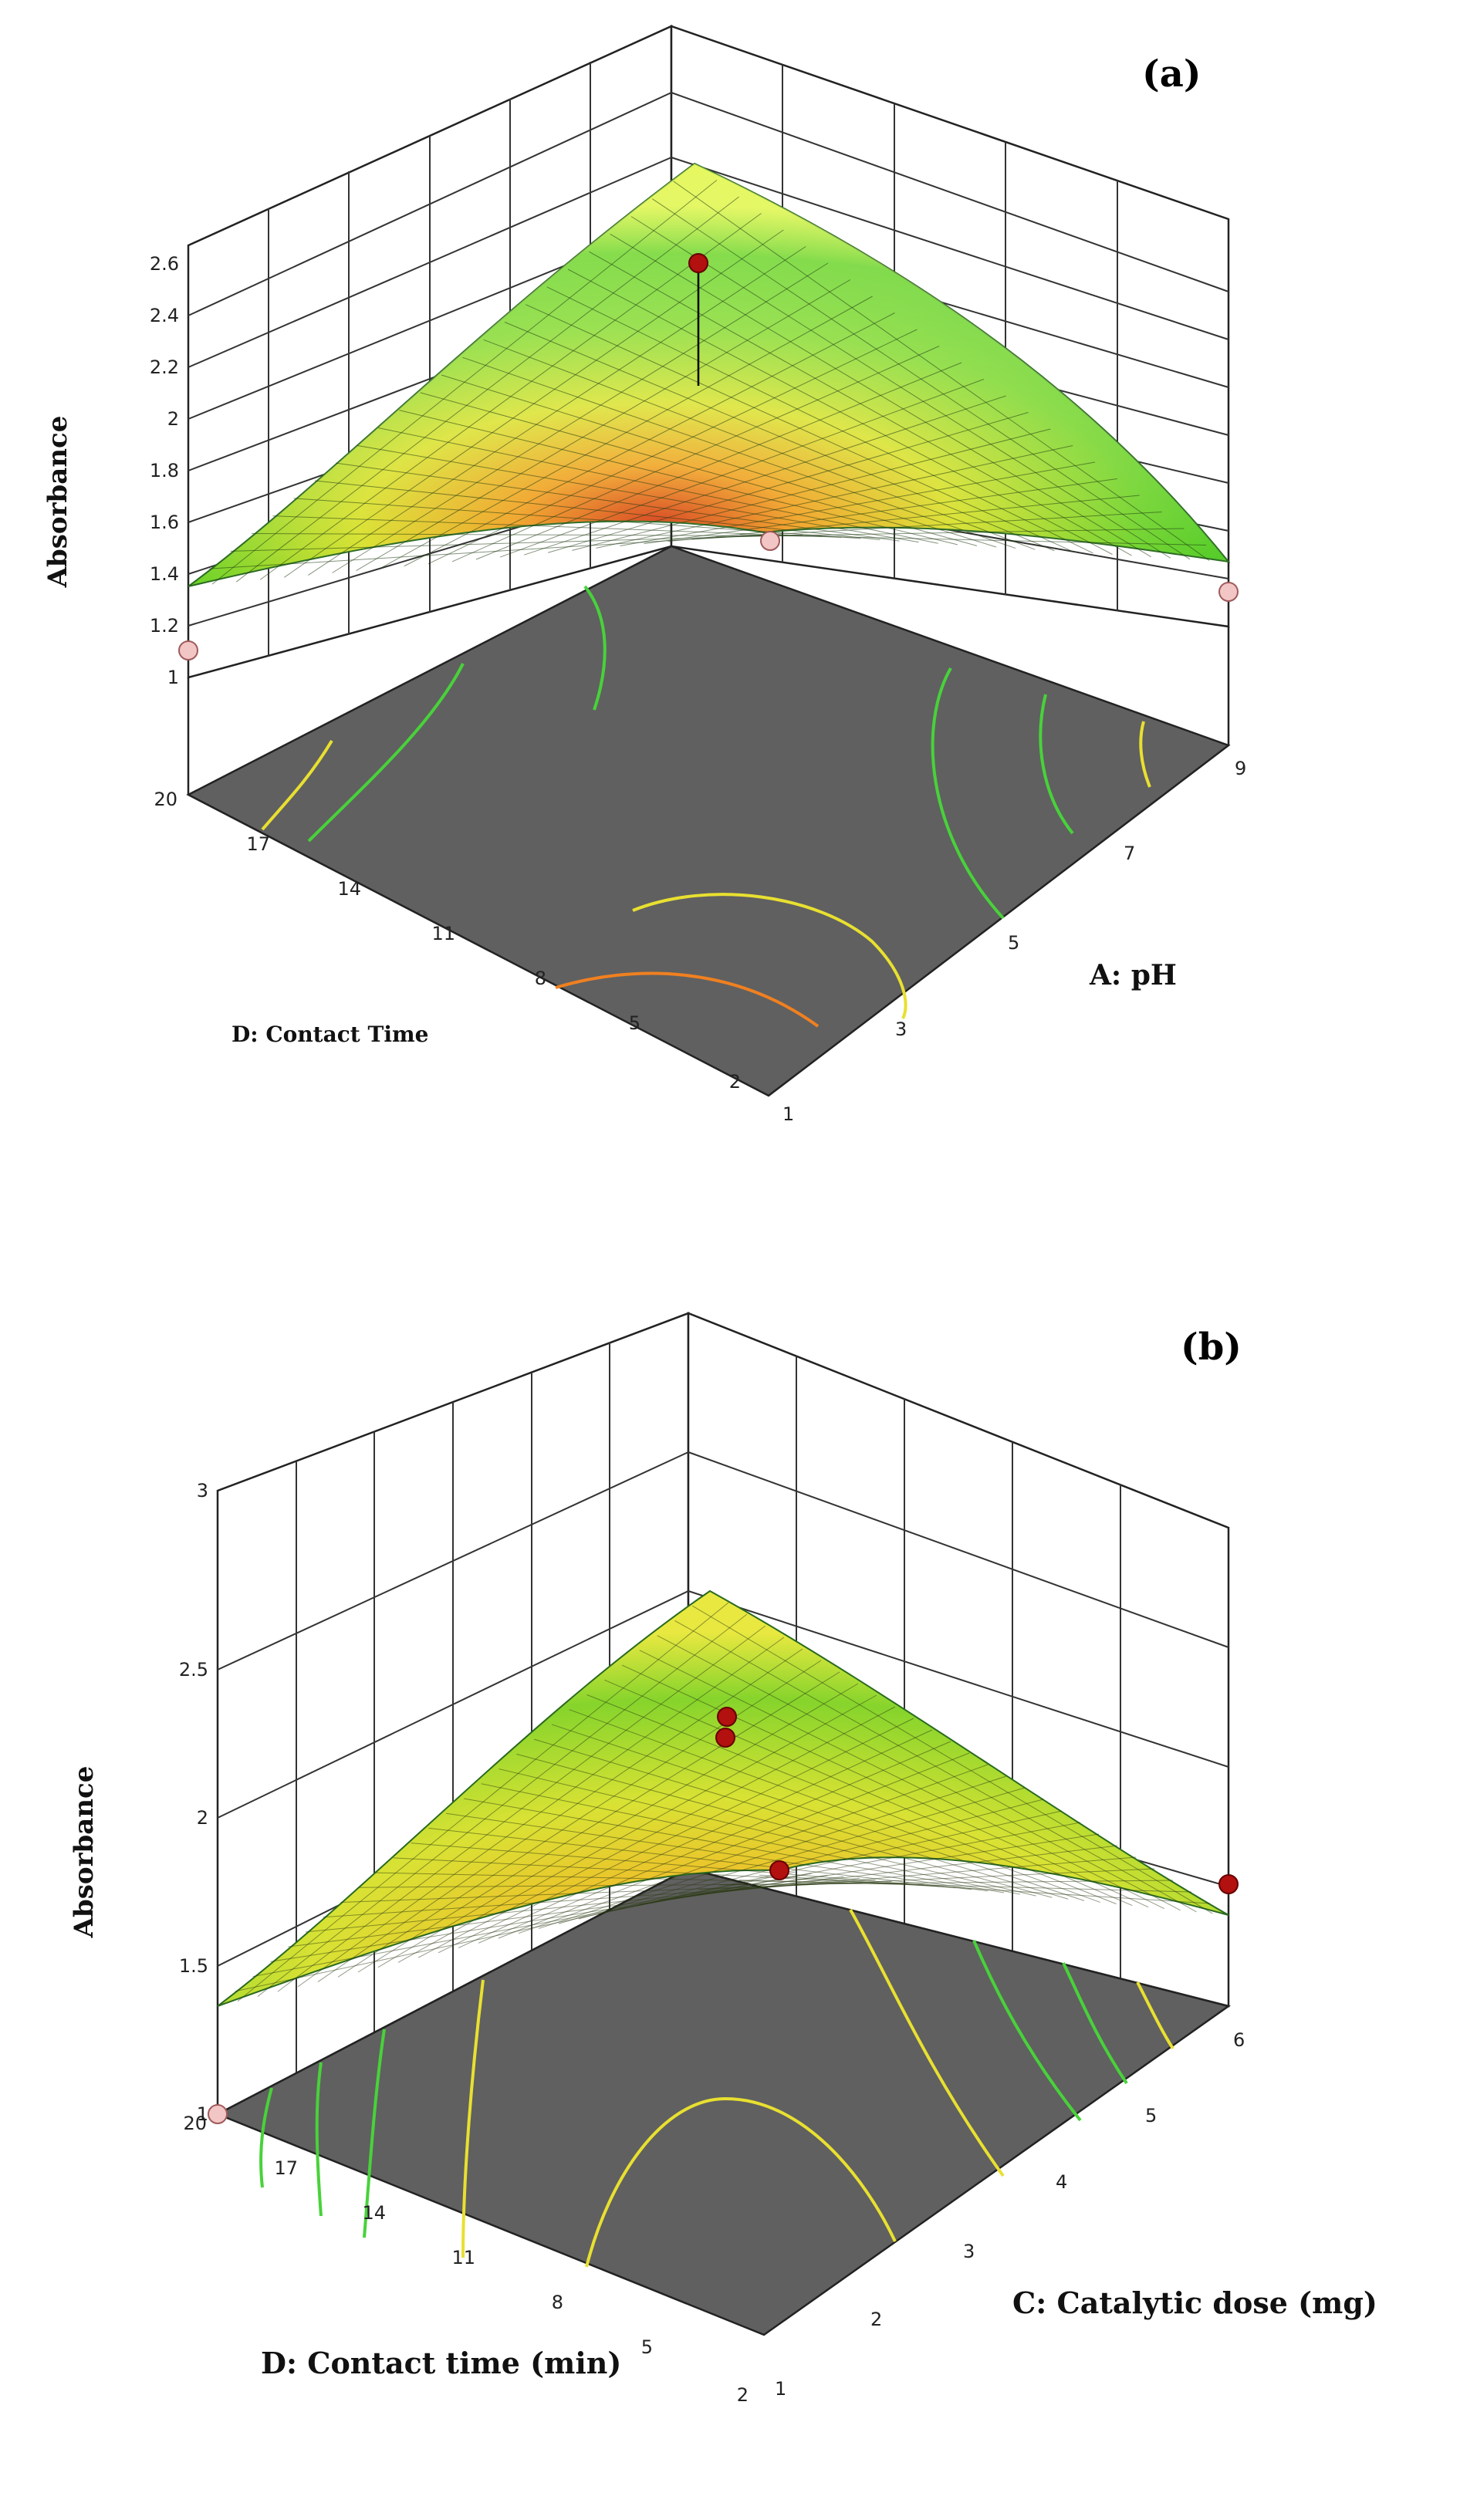 The image size is (1460, 2520). I want to click on x-tick: 4, so click(1061, 2182).